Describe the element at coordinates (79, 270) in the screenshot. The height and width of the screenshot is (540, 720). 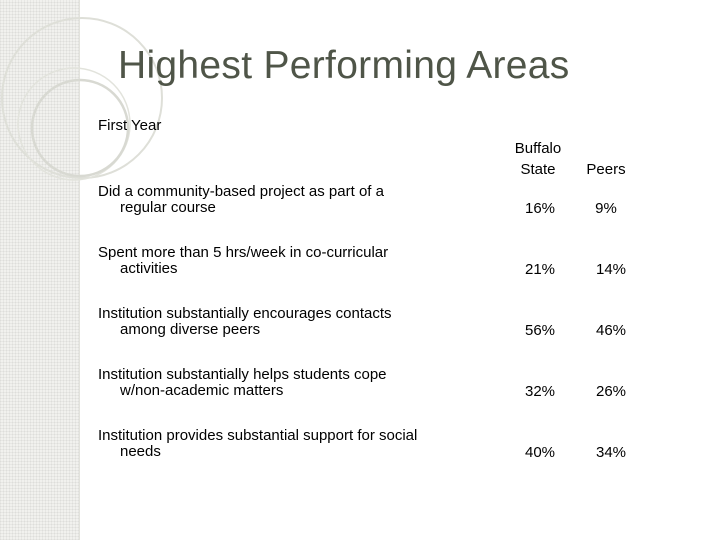
I see `band-divider` at that location.